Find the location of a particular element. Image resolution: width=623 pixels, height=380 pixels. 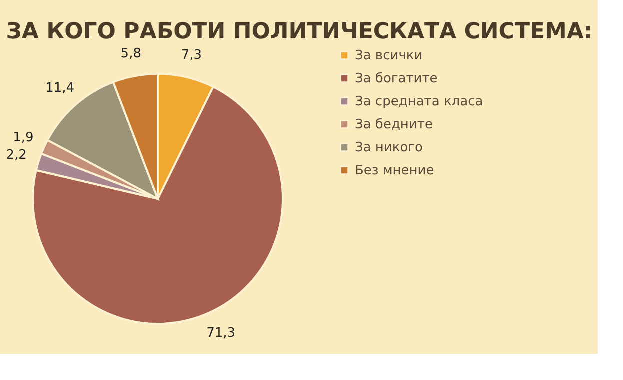

data-label: 1,9 is located at coordinates (23, 138).